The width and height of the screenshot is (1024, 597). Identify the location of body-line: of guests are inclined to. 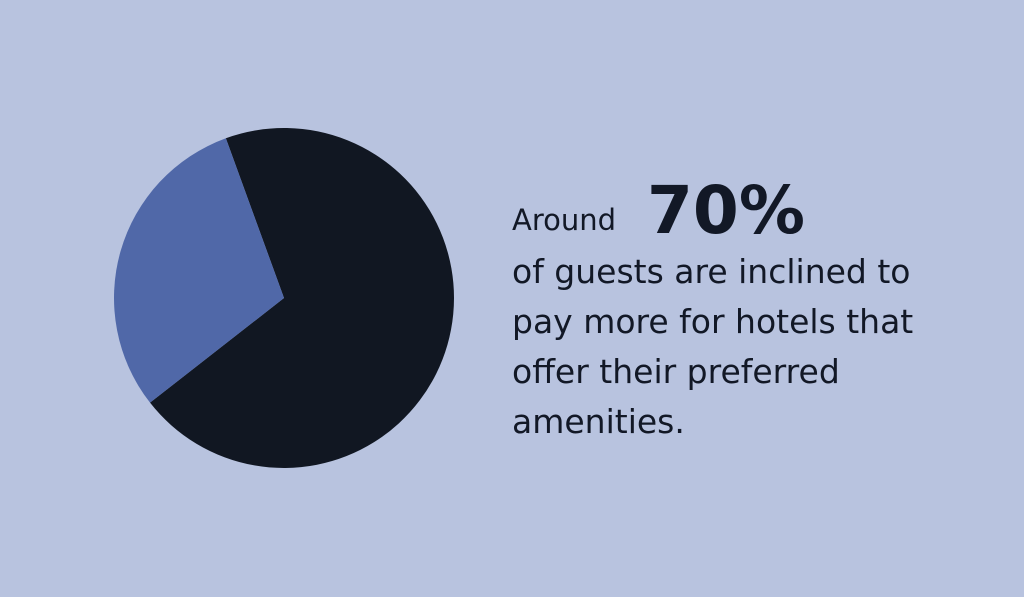
(711, 271).